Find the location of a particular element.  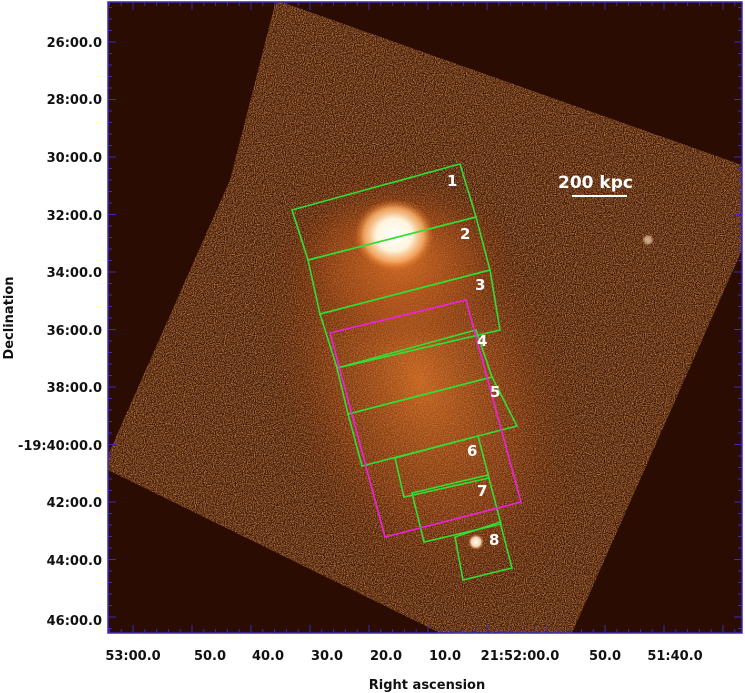

region-label-2: 2 is located at coordinates (465, 234).